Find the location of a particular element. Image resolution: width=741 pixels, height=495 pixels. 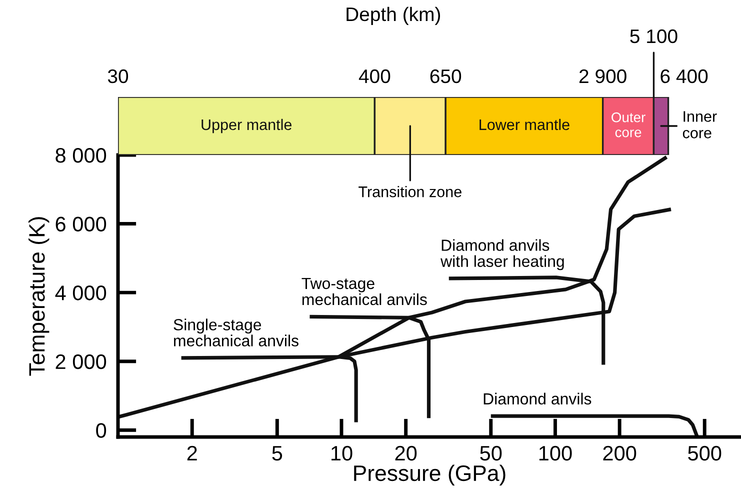

y-tick-label: 6 000 is located at coordinates (81, 224).